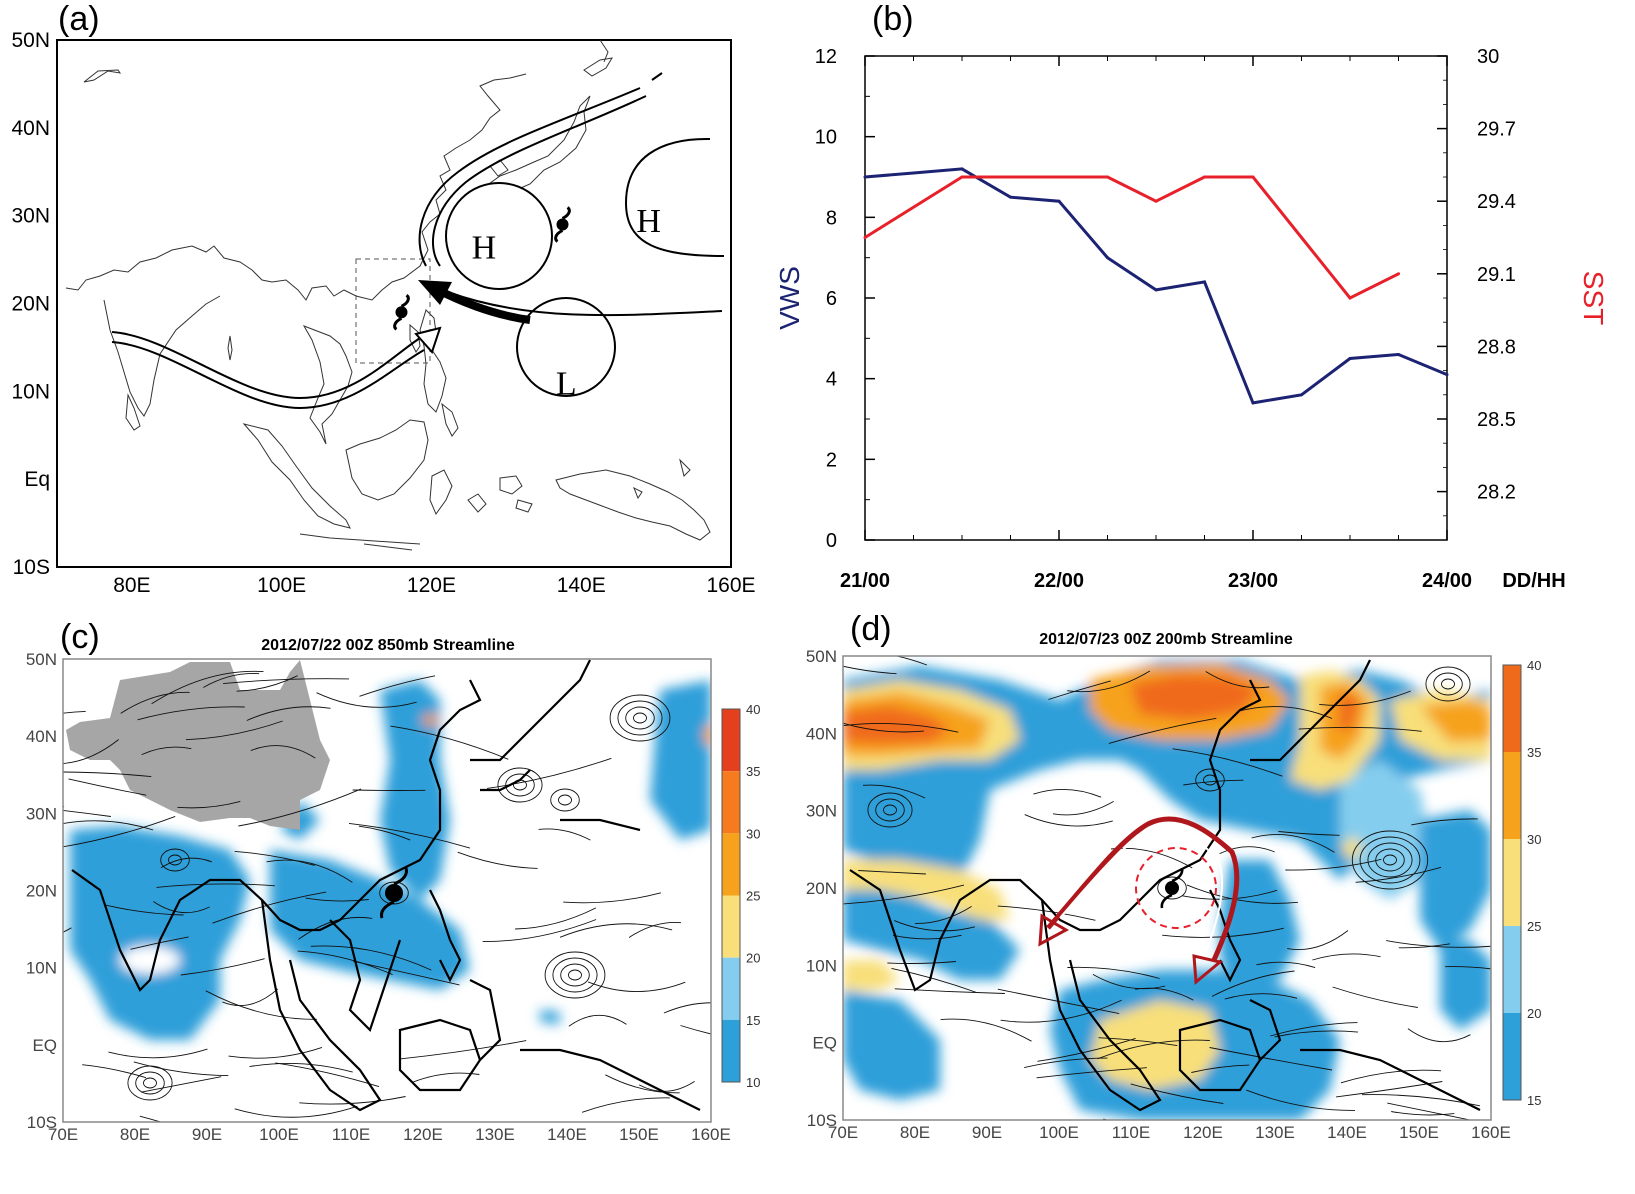 This screenshot has height=1194, width=1635. I want to click on panel-d-colorbar: 40 35 30 25 20 15, so click(1521, 883).